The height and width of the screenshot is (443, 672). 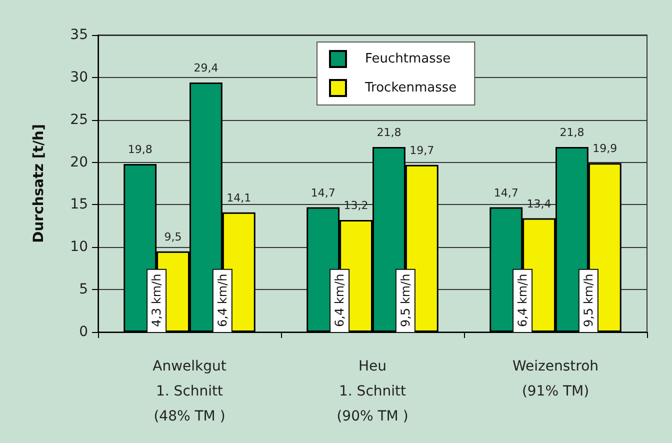 What do you see at coordinates (79, 162) in the screenshot?
I see `y-tick-label: 20` at bounding box center [79, 162].